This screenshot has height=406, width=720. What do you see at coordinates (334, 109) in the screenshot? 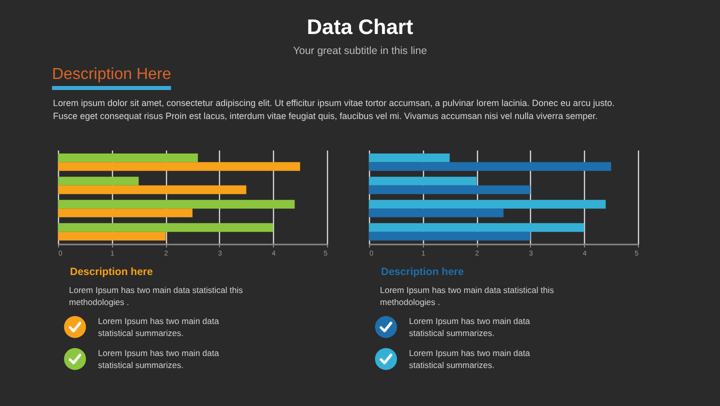
I see `text: Lorem ipsum dolor sit amet, consectetur adipiscing elit. Ut efficitur ipsum vitae tortor accumsan, a pulvinar lorem lacinia. Donec eu arcu justo. Fusce eget consequat risus Proin est lacus, interdum vitae feugiat quis, faucibus vel mi. Vivamus accumsan nisi vel nulla viverra semper.` at bounding box center [334, 109].